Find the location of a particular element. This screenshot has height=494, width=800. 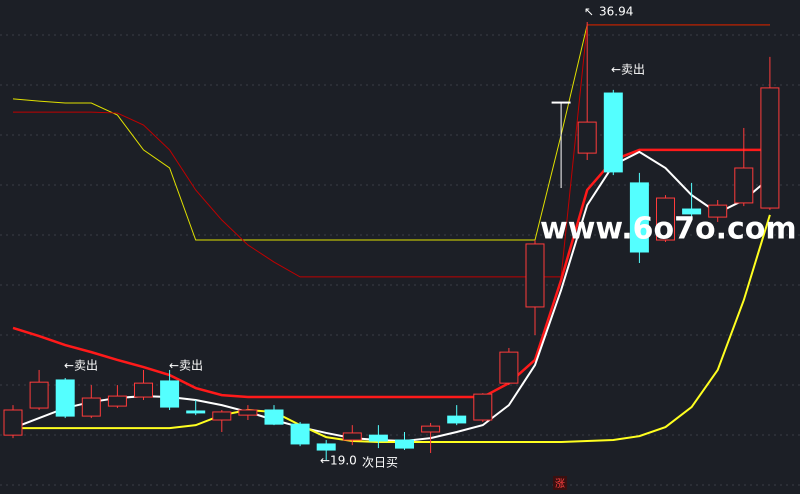

watermark: www.6o7o.com is located at coordinates (668, 229).